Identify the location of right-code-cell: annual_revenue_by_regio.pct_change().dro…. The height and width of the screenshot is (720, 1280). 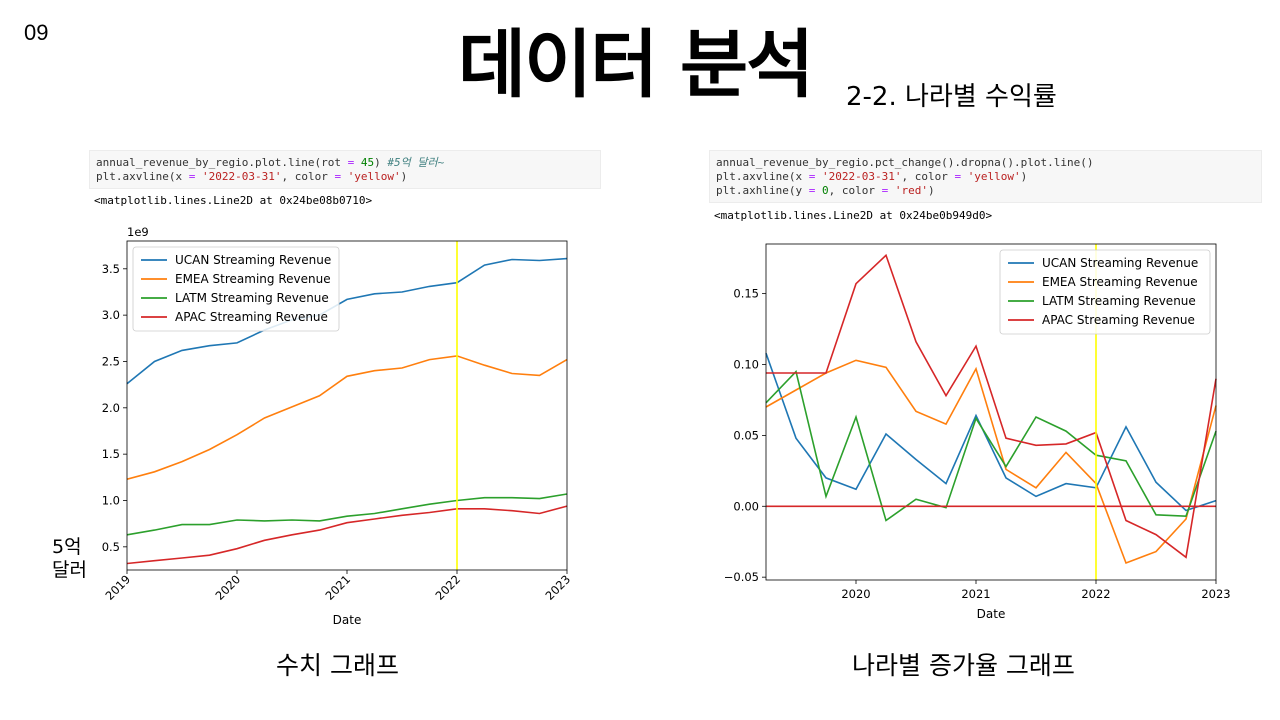
(985, 176).